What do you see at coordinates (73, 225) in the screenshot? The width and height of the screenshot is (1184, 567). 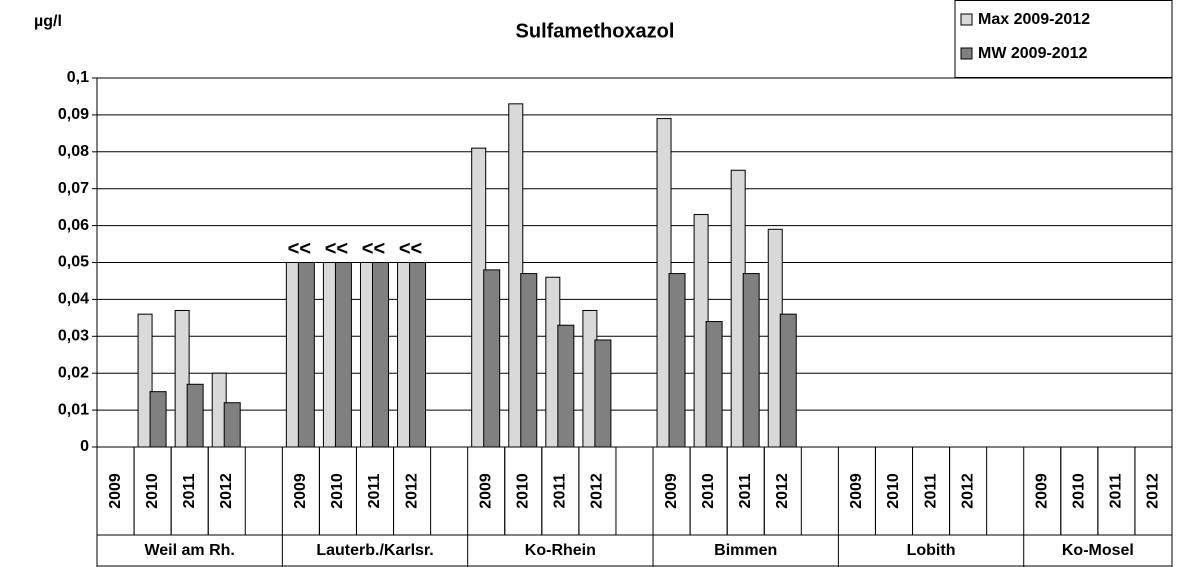 I see `y-tick-label: 0,06` at bounding box center [73, 225].